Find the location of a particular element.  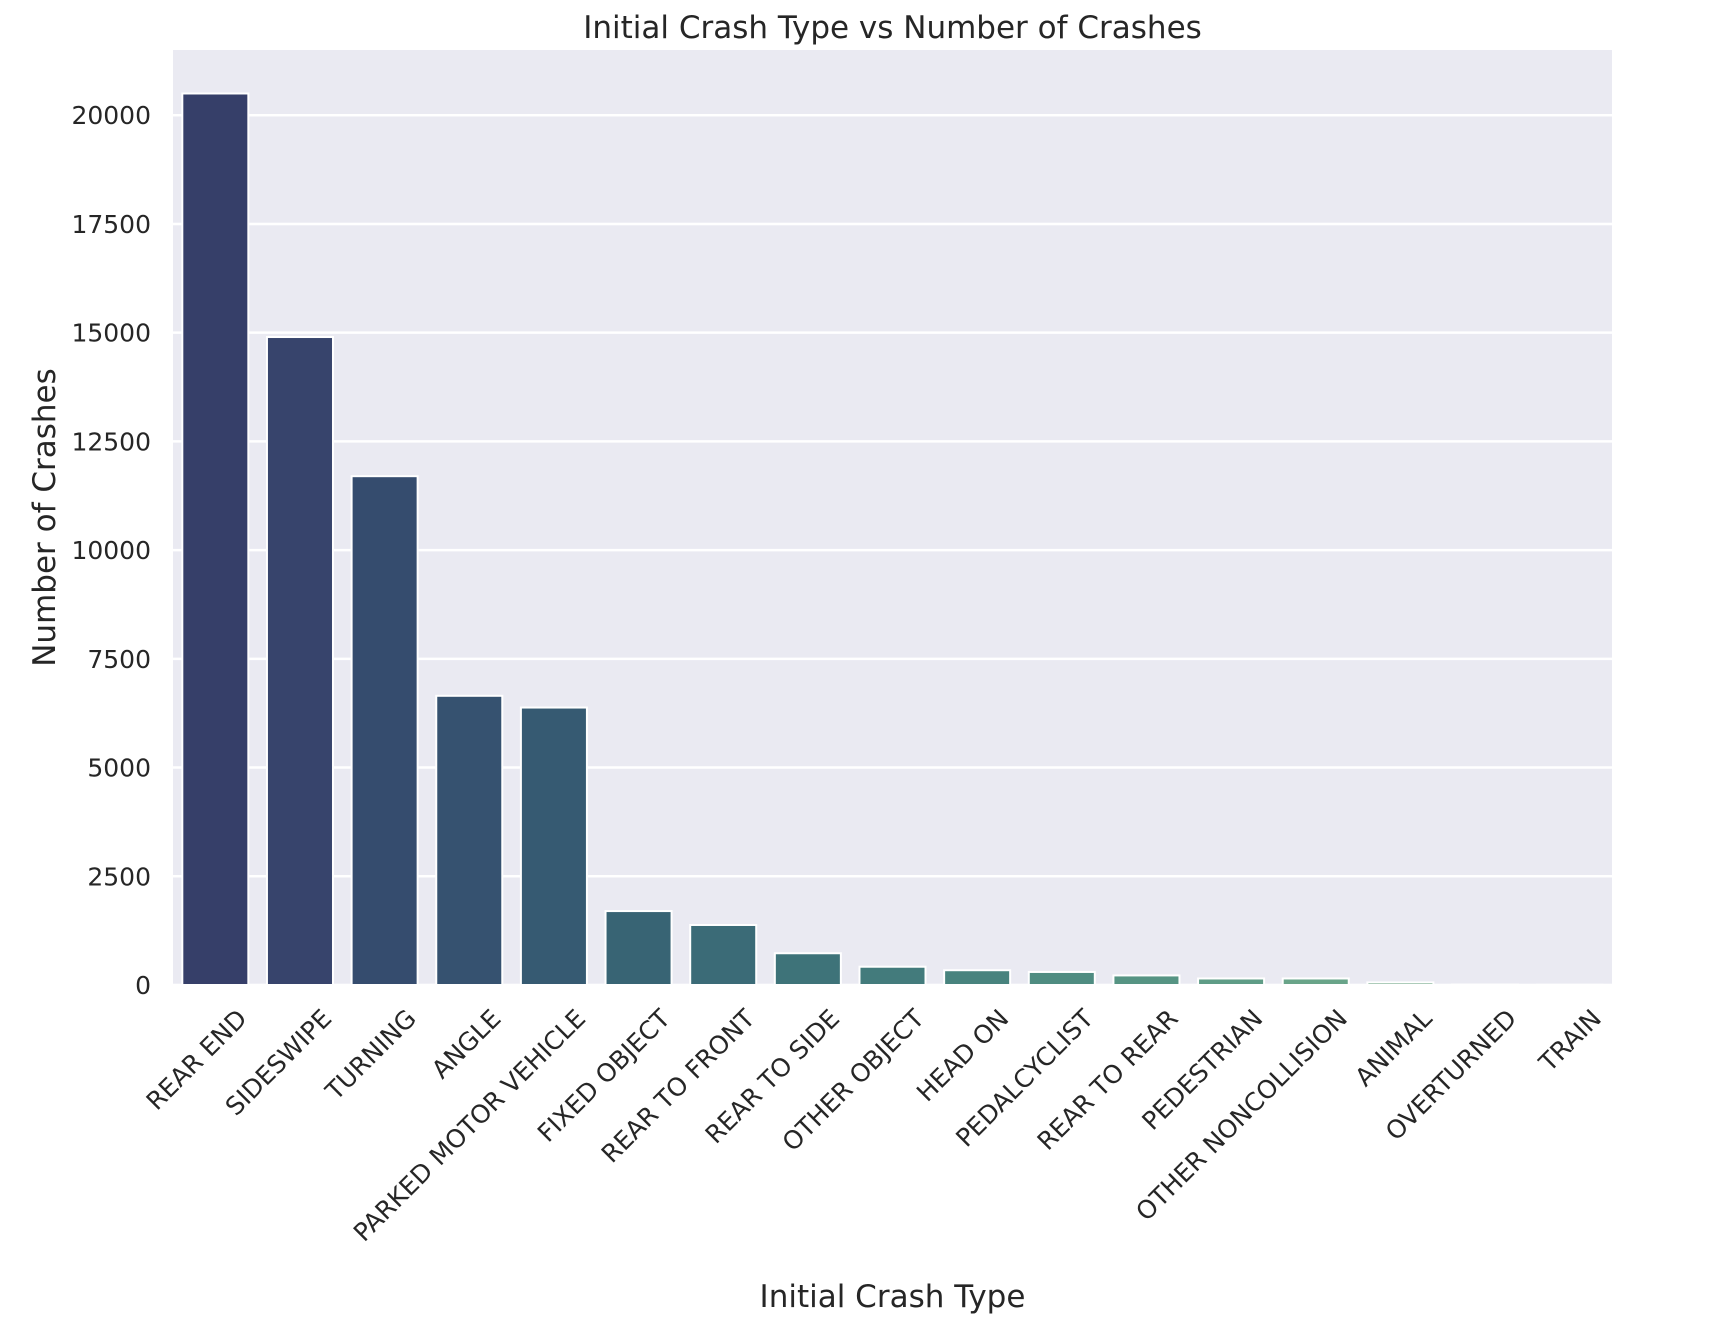

x-tick-label: ANGLE is located at coordinates (466, 1044).